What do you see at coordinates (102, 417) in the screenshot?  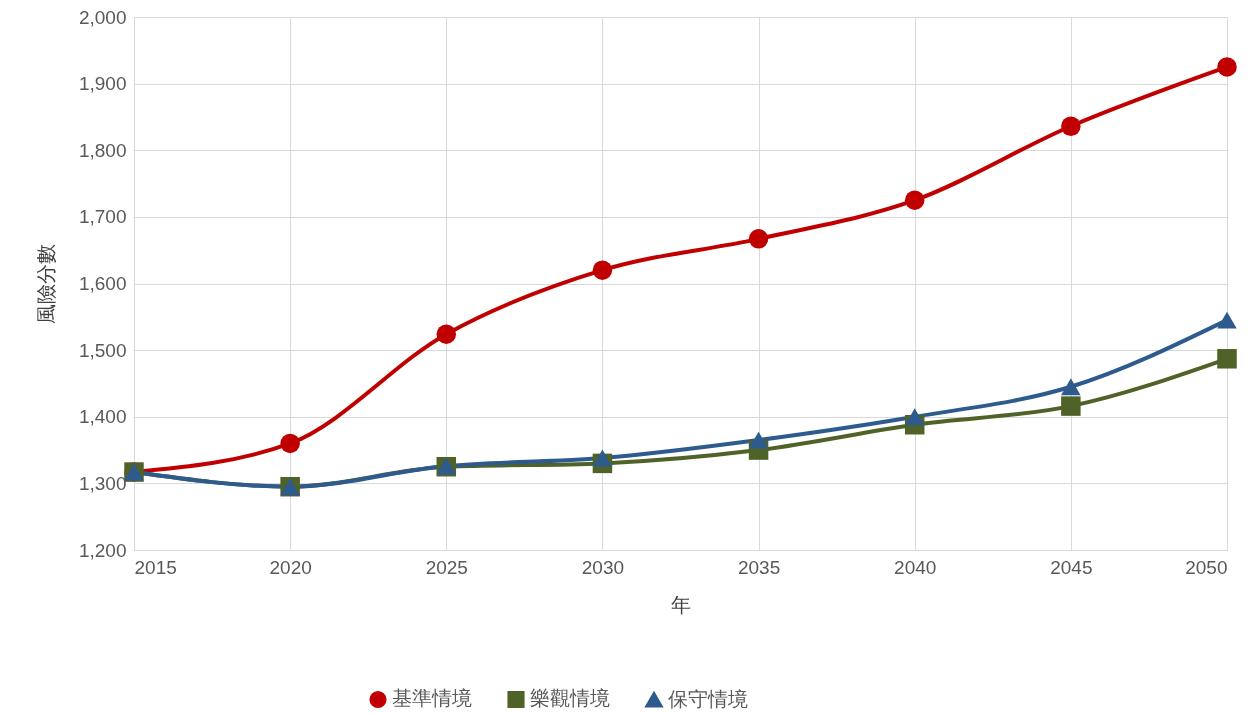 I see `y-tick-label: 1,400` at bounding box center [102, 417].